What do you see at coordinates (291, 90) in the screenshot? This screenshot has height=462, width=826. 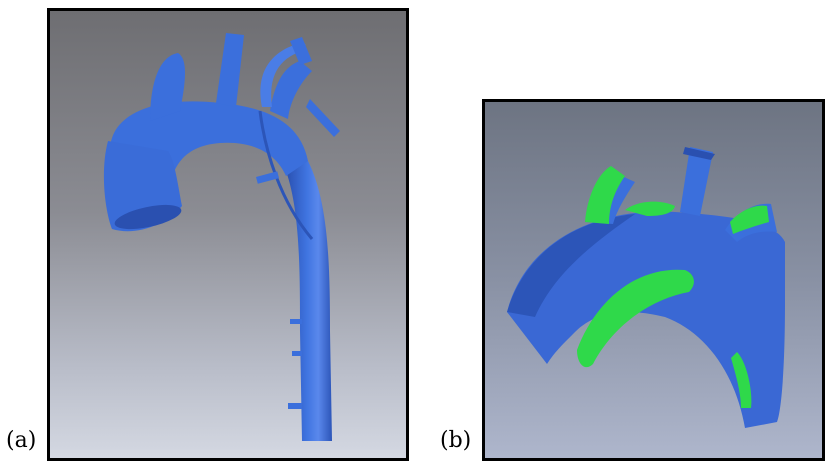 I see `subclavian-branch` at bounding box center [291, 90].